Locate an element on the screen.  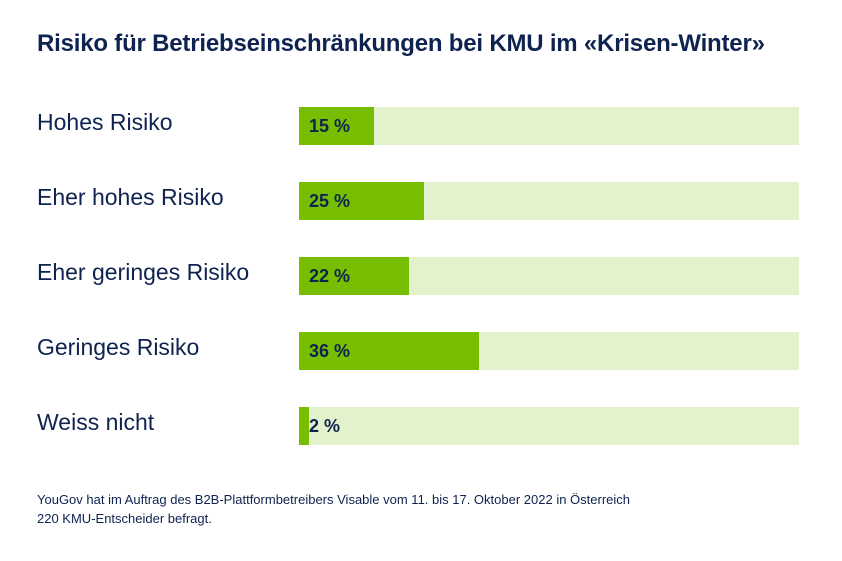
category-label: Geringes Risiko is located at coordinates (118, 347).